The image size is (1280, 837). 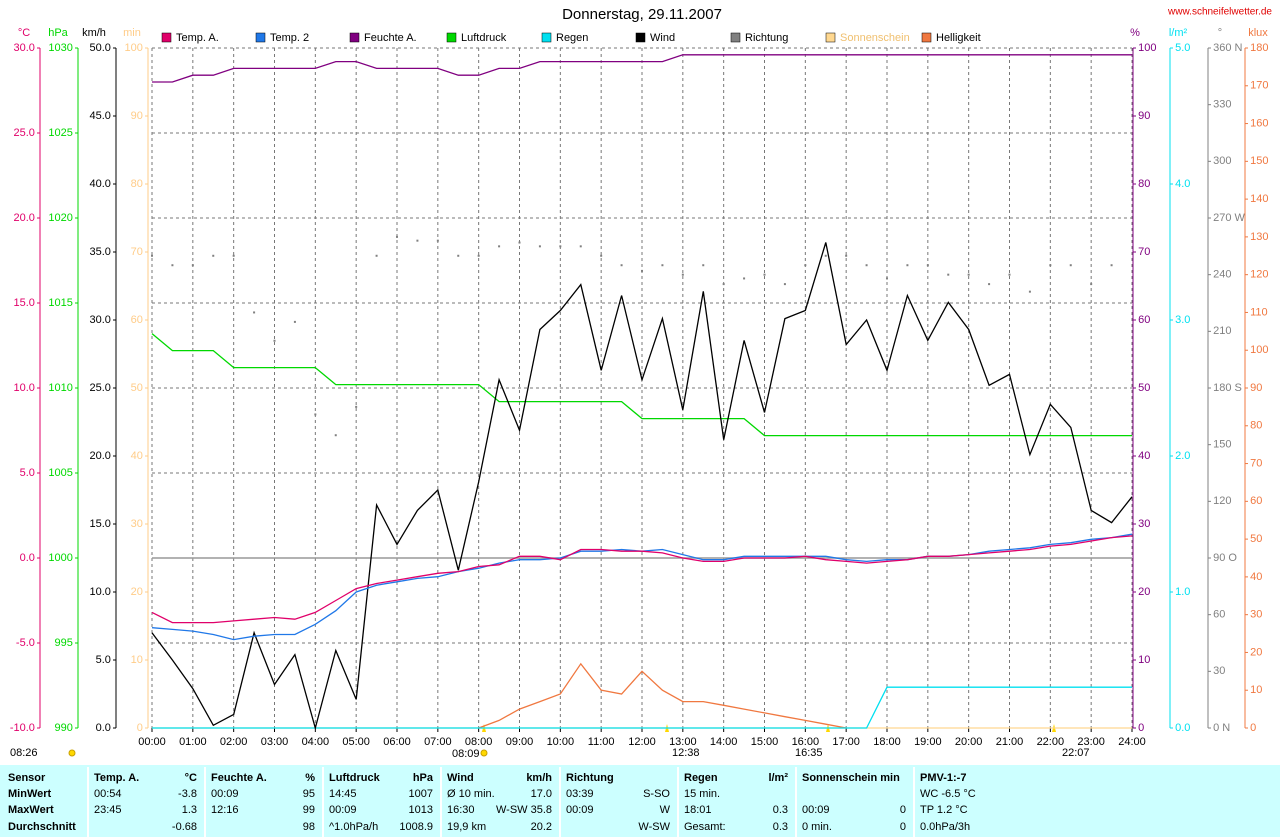 What do you see at coordinates (99, 388) in the screenshot?
I see `y-tick-label: 25.0` at bounding box center [99, 388].